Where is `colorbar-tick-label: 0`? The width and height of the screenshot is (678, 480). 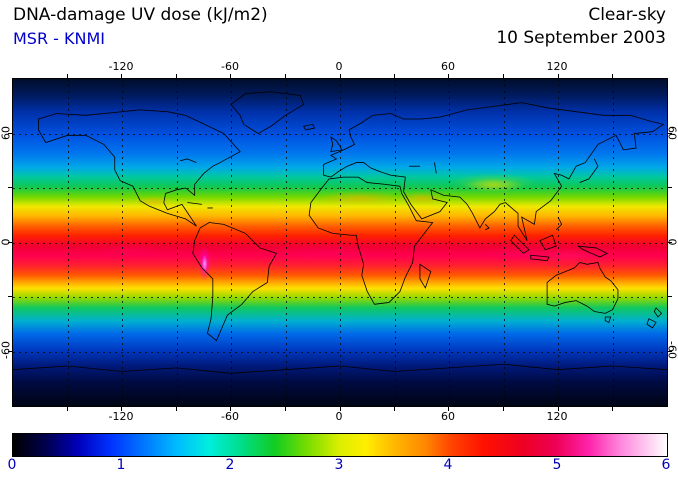
colorbar-tick-label: 0 is located at coordinates (12, 465).